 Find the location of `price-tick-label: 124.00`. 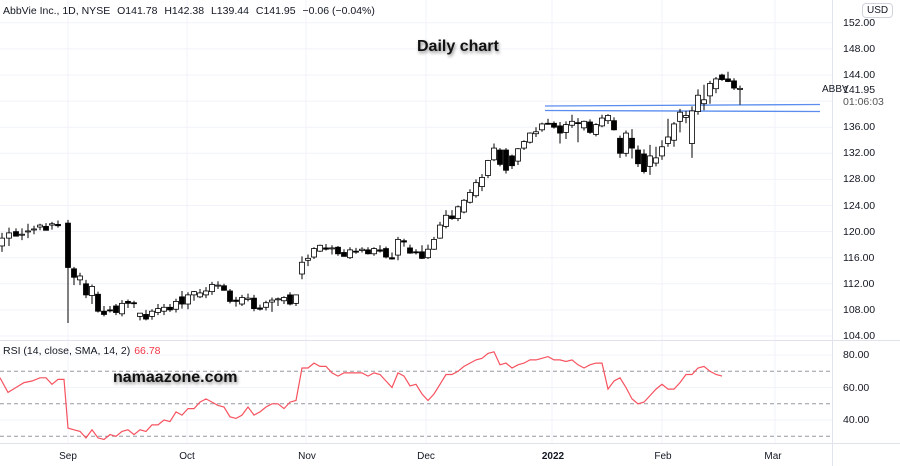

price-tick-label: 124.00 is located at coordinates (859, 205).